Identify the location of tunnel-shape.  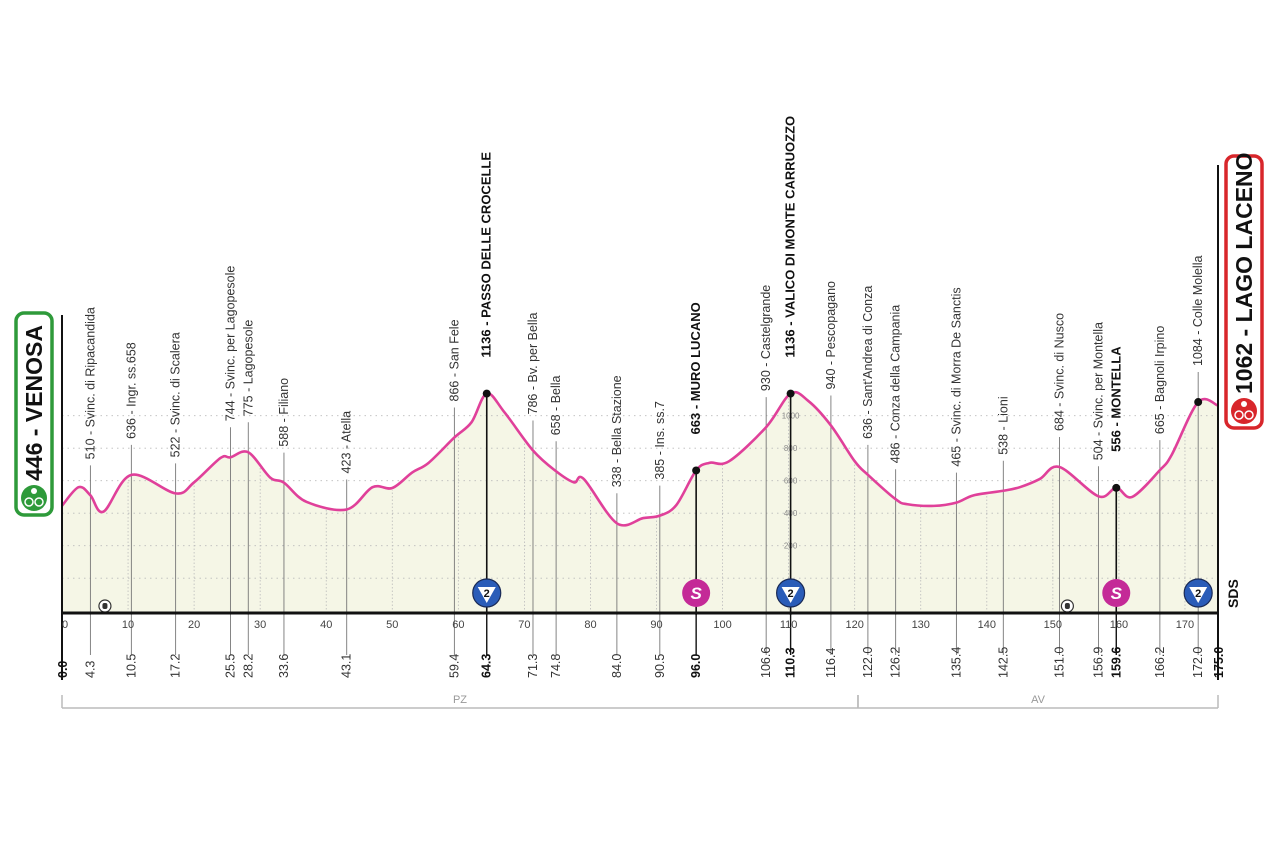
(105, 606).